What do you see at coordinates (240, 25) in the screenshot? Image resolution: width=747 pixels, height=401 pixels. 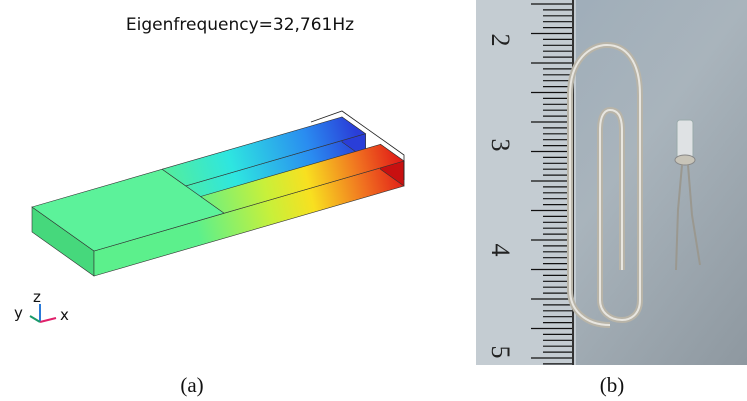 I see `title: Eigenfrequency=32,761Hz` at bounding box center [240, 25].